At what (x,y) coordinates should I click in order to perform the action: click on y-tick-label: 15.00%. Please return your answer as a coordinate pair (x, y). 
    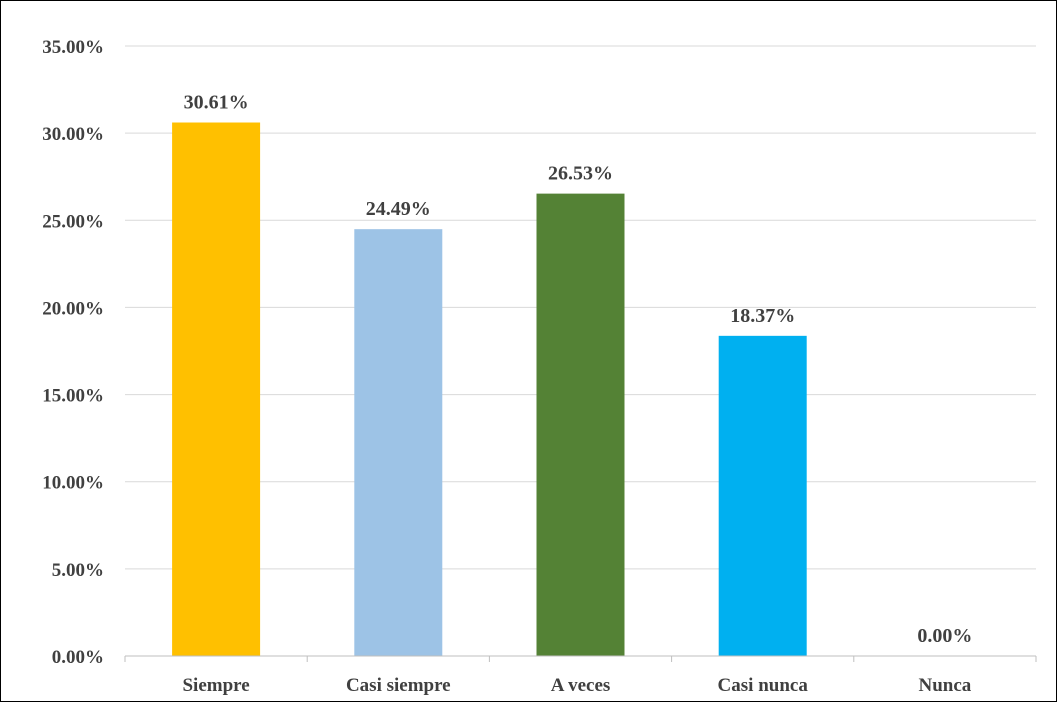
    Looking at the image, I should click on (73, 396).